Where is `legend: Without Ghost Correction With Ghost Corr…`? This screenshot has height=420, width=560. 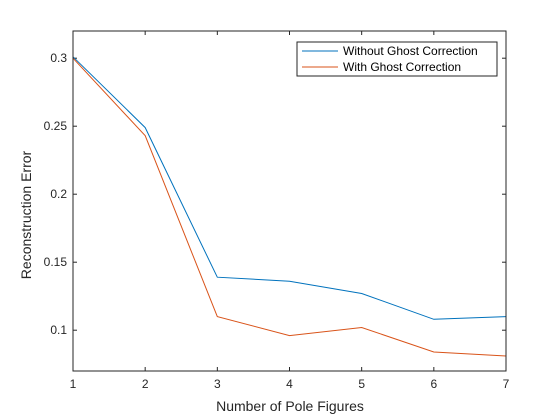 legend: Without Ghost Correction With Ghost Corr… is located at coordinates (397, 59).